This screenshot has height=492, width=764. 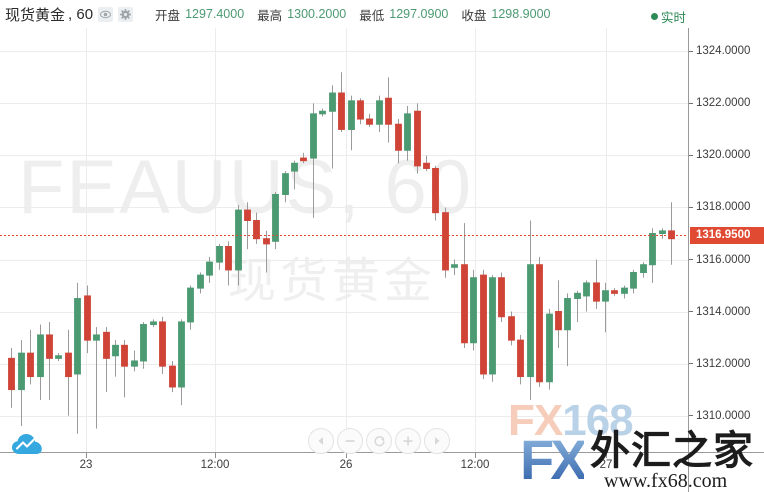 What do you see at coordinates (35, 15) in the screenshot?
I see `symbol-name: 现货黄金` at bounding box center [35, 15].